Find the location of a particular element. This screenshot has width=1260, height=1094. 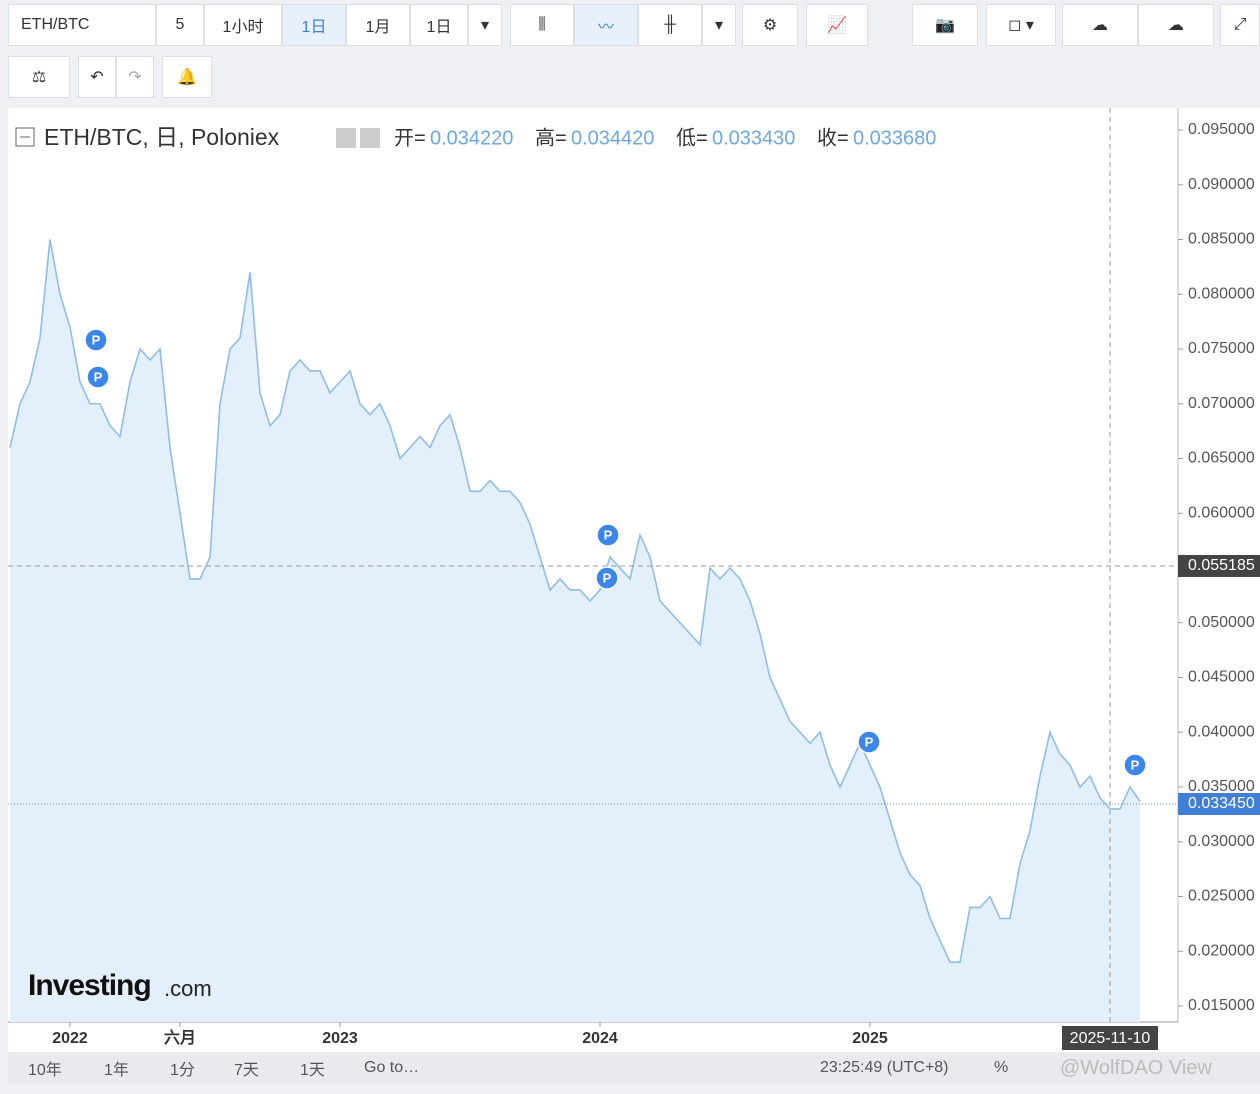

camera-button: 📷 is located at coordinates (945, 25).